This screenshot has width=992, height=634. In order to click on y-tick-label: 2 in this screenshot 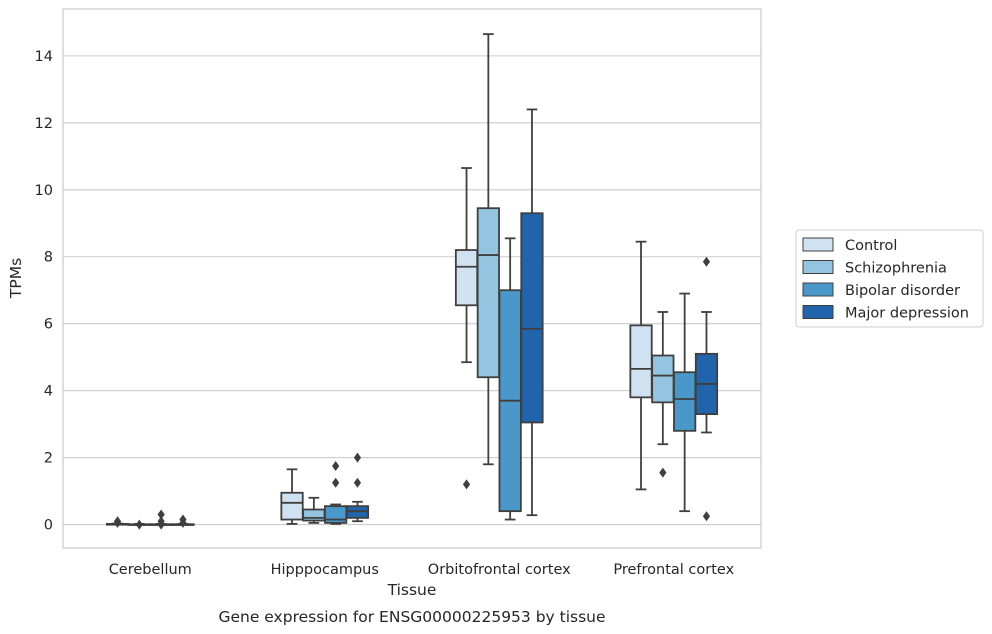, I will do `click(48, 459)`.